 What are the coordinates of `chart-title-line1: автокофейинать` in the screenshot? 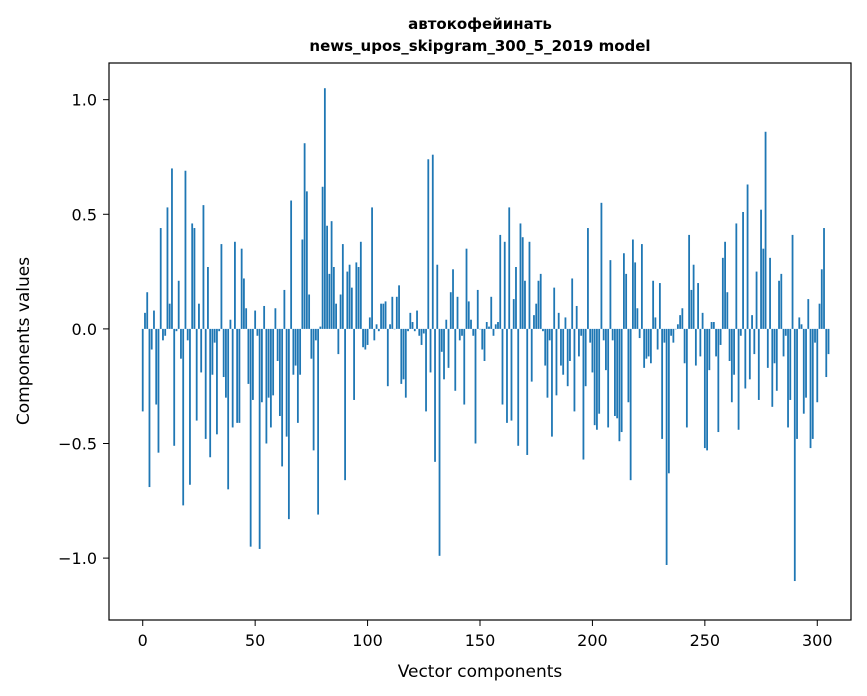 It's located at (480, 24).